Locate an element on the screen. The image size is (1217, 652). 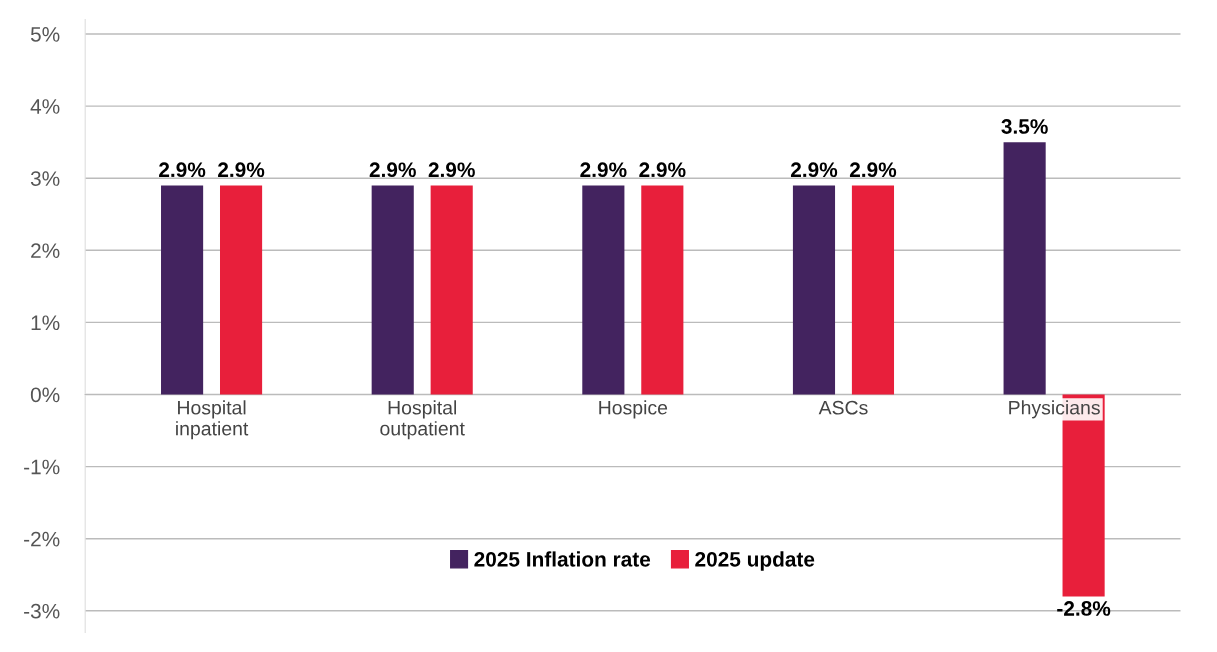
y-tick-label: 4% is located at coordinates (45, 106).